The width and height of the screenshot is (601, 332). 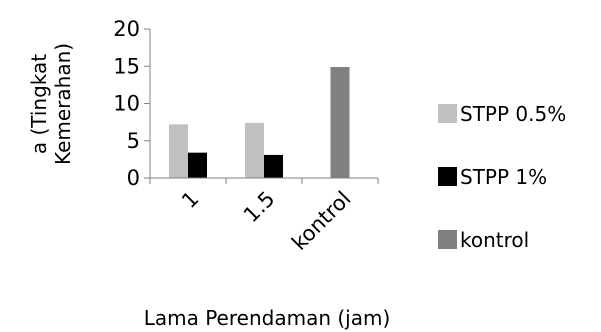 I want to click on x-tick-label: kontrol, so click(x=321, y=221).